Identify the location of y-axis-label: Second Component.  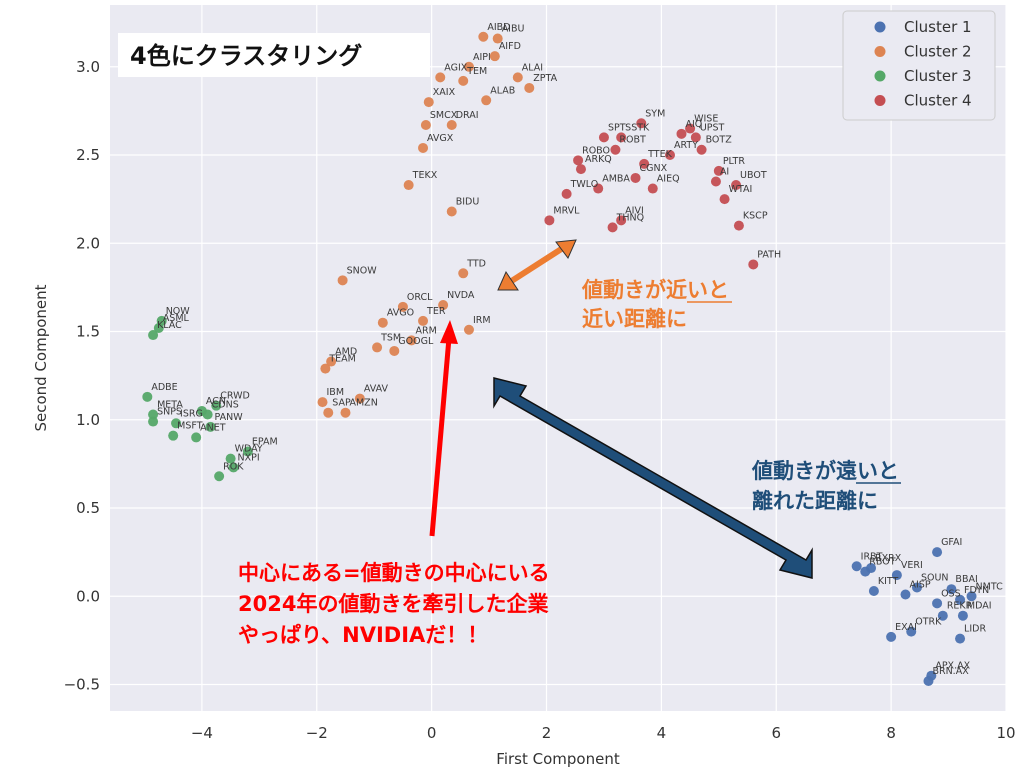
(41, 357).